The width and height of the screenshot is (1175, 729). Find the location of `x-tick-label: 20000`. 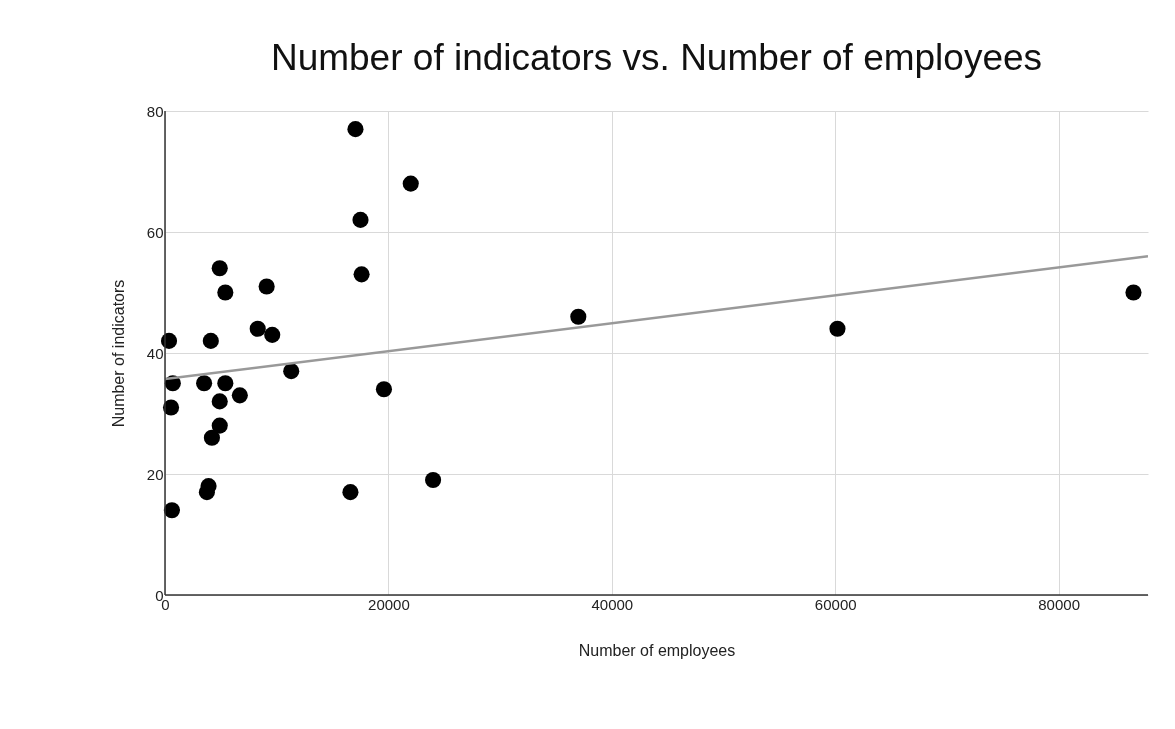

x-tick-label: 20000 is located at coordinates (389, 604).